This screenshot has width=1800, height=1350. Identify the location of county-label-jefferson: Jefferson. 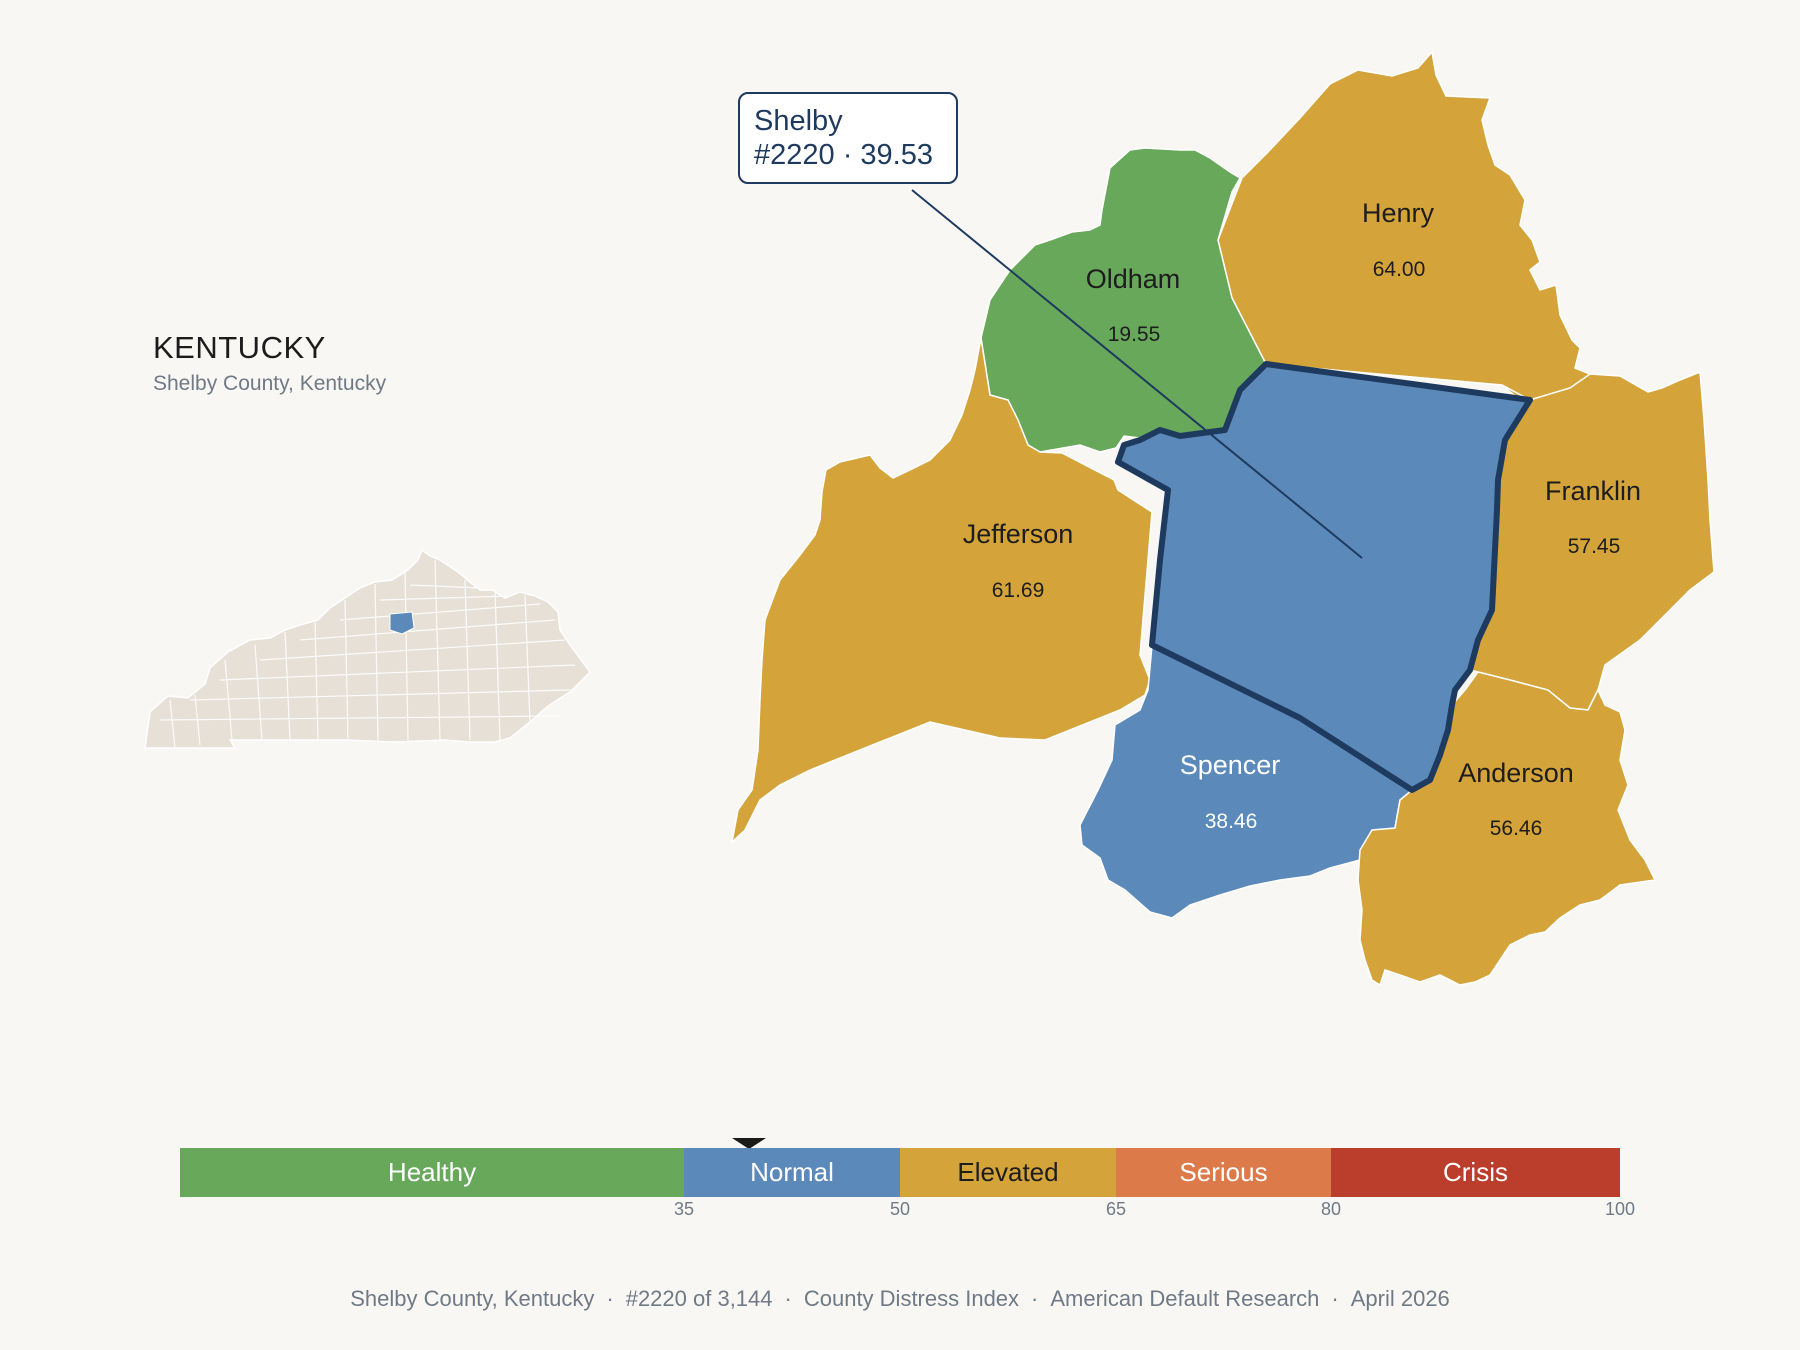
(1018, 534).